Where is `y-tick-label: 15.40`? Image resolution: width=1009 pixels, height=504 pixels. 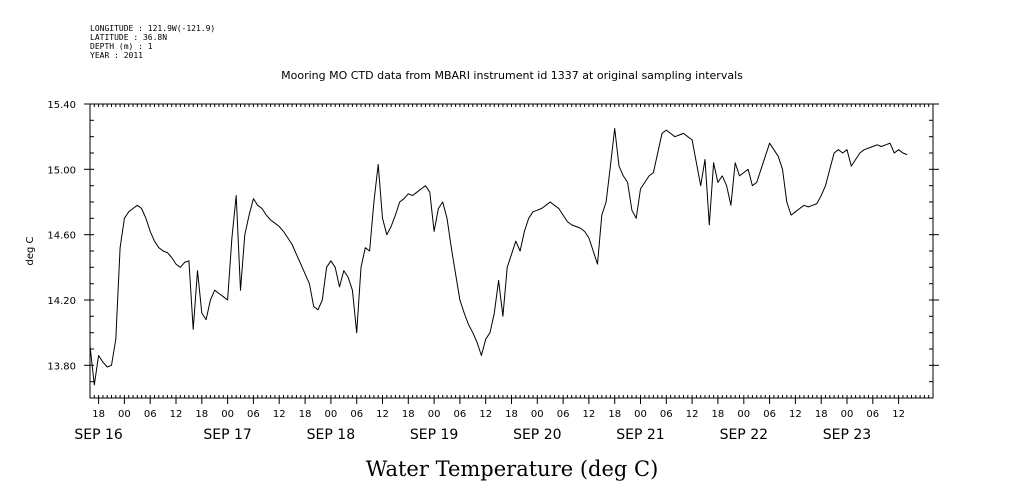 y-tick-label: 15.40 is located at coordinates (61, 105).